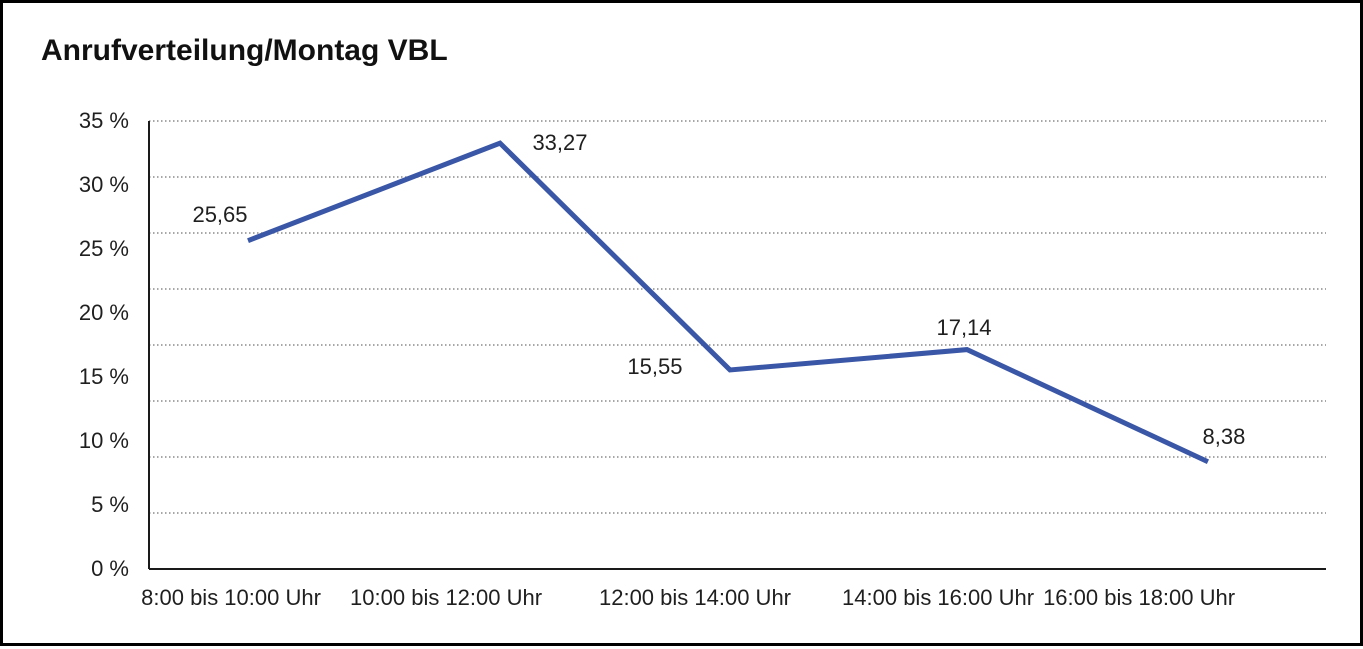 Image resolution: width=1363 pixels, height=649 pixels. Describe the element at coordinates (103, 440) in the screenshot. I see `y-axis-tick-label: 10 %` at that location.